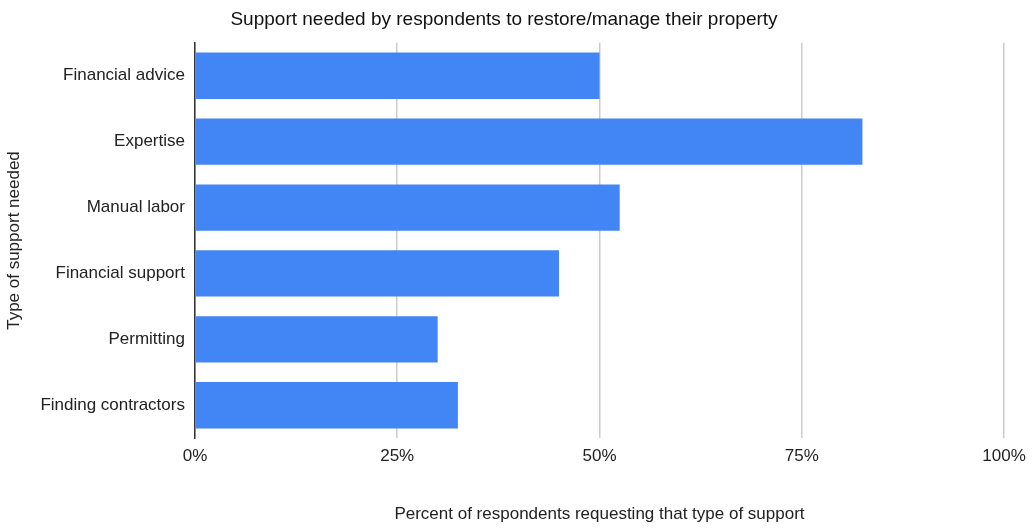 The image size is (1034, 529). I want to click on y-tick-label: Finding contractors, so click(112, 404).